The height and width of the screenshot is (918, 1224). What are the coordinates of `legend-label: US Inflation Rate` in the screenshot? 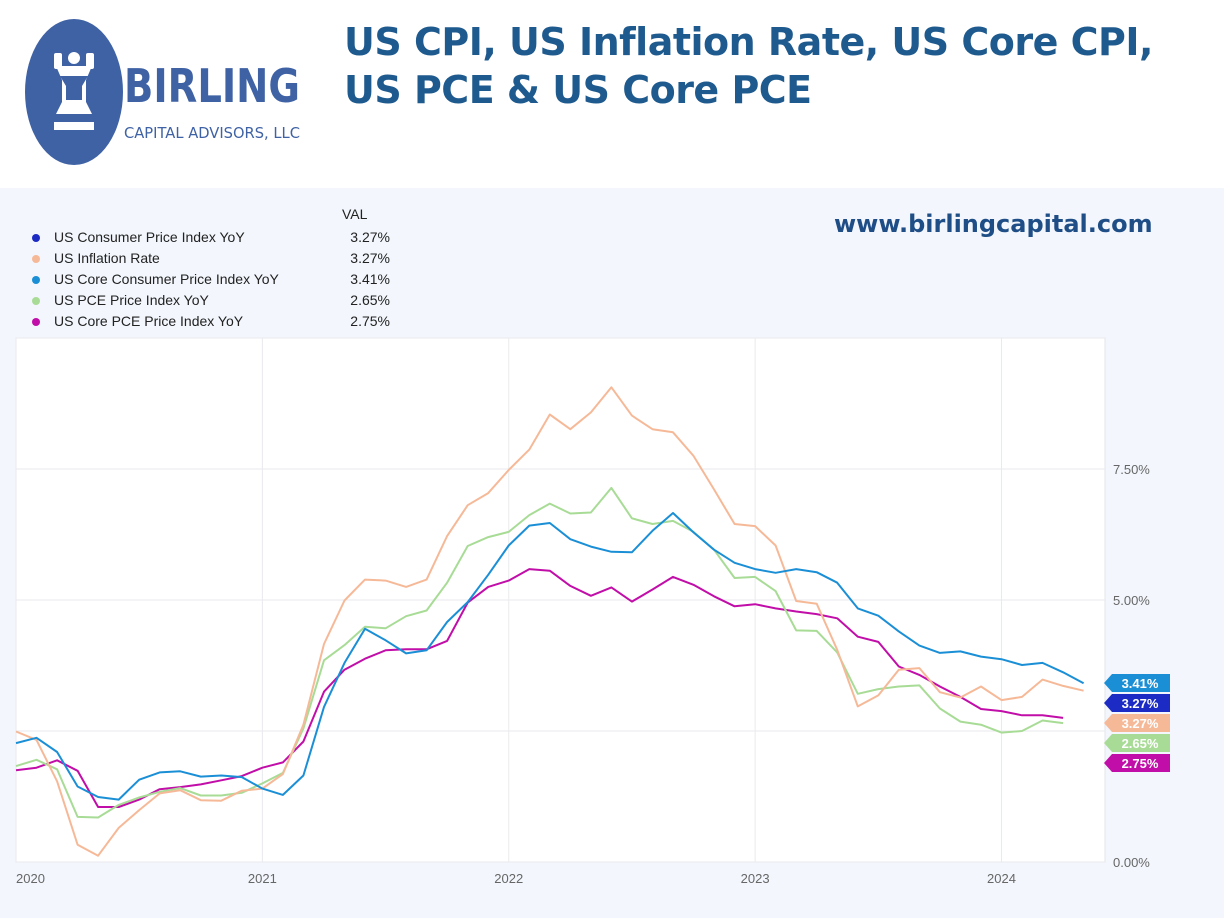 It's located at (107, 258).